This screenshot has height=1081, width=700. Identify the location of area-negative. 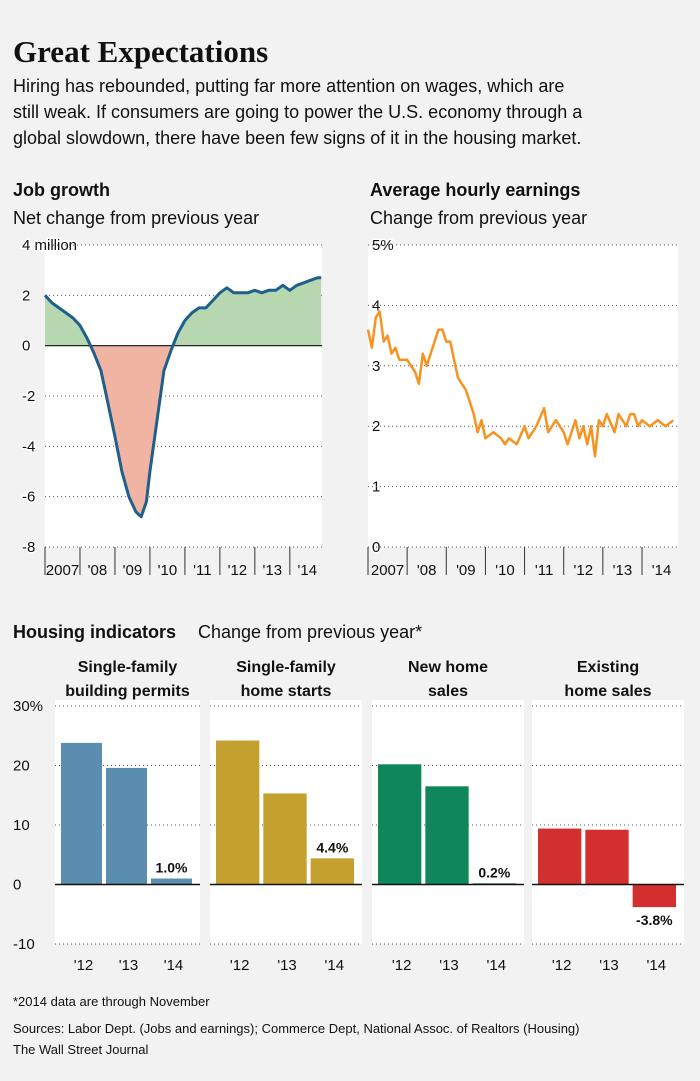
(183, 431).